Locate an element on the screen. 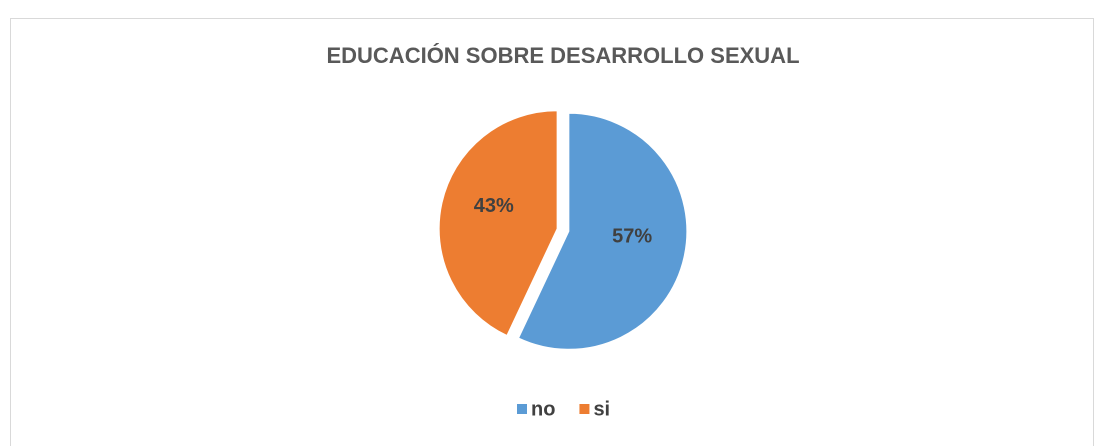  legend-label: no is located at coordinates (543, 409).